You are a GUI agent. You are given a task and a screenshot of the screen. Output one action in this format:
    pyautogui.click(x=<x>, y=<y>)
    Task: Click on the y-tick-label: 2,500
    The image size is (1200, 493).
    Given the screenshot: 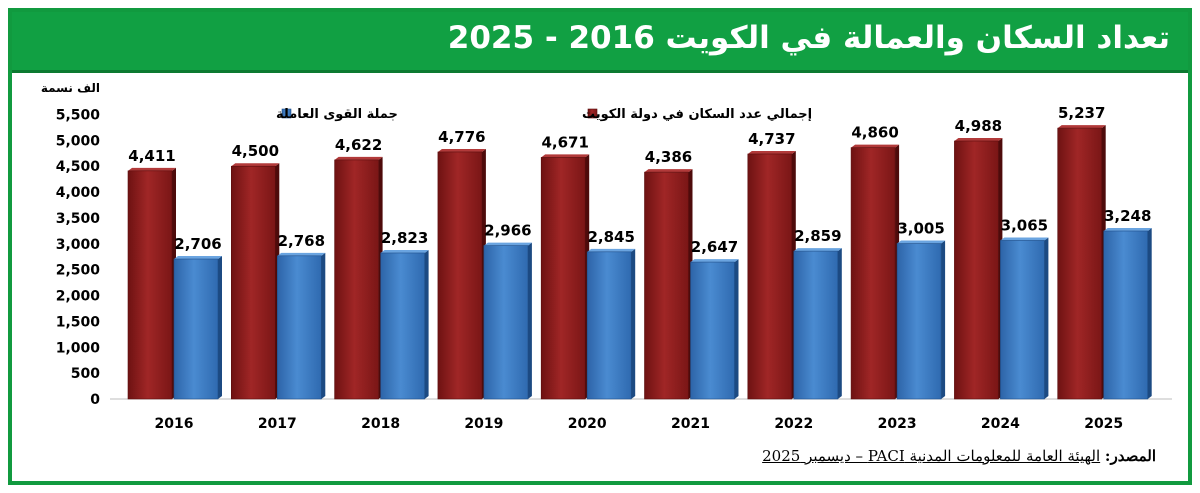 What is the action you would take?
    pyautogui.click(x=78, y=271)
    